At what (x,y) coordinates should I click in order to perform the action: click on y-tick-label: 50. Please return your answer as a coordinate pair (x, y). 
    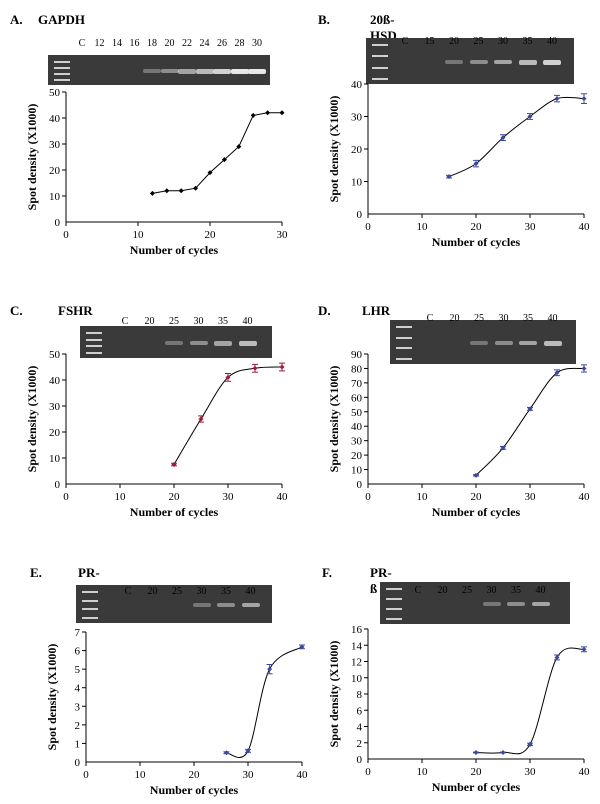
    Looking at the image, I should click on (357, 413).